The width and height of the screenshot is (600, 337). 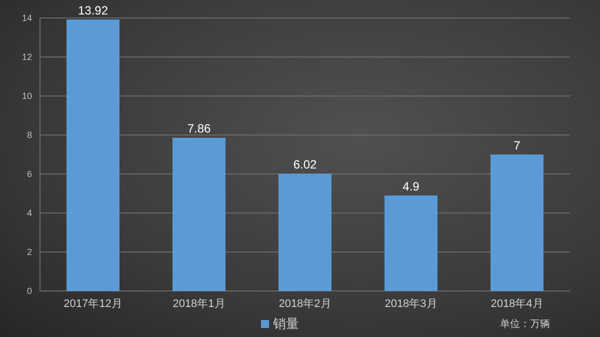 What do you see at coordinates (29, 291) in the screenshot?
I see `y-tick-label: 0` at bounding box center [29, 291].